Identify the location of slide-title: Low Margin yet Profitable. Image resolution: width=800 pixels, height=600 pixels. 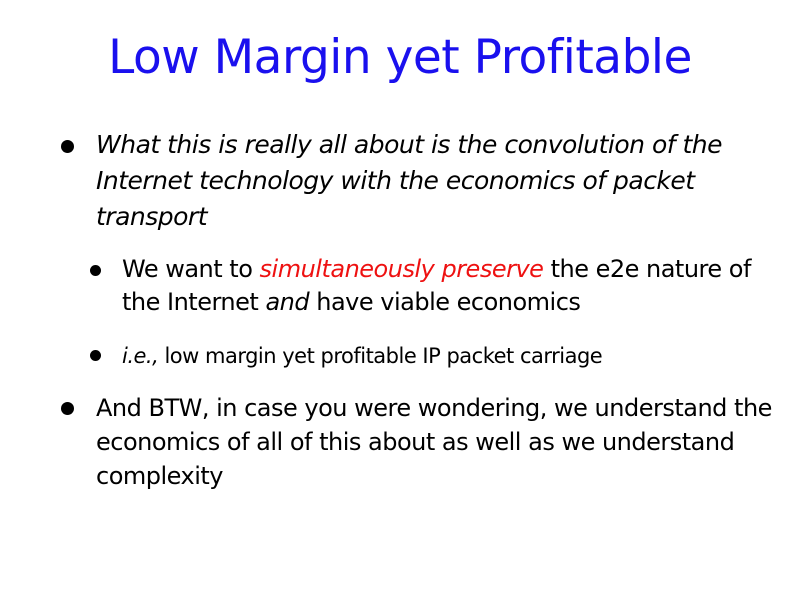
(400, 57).